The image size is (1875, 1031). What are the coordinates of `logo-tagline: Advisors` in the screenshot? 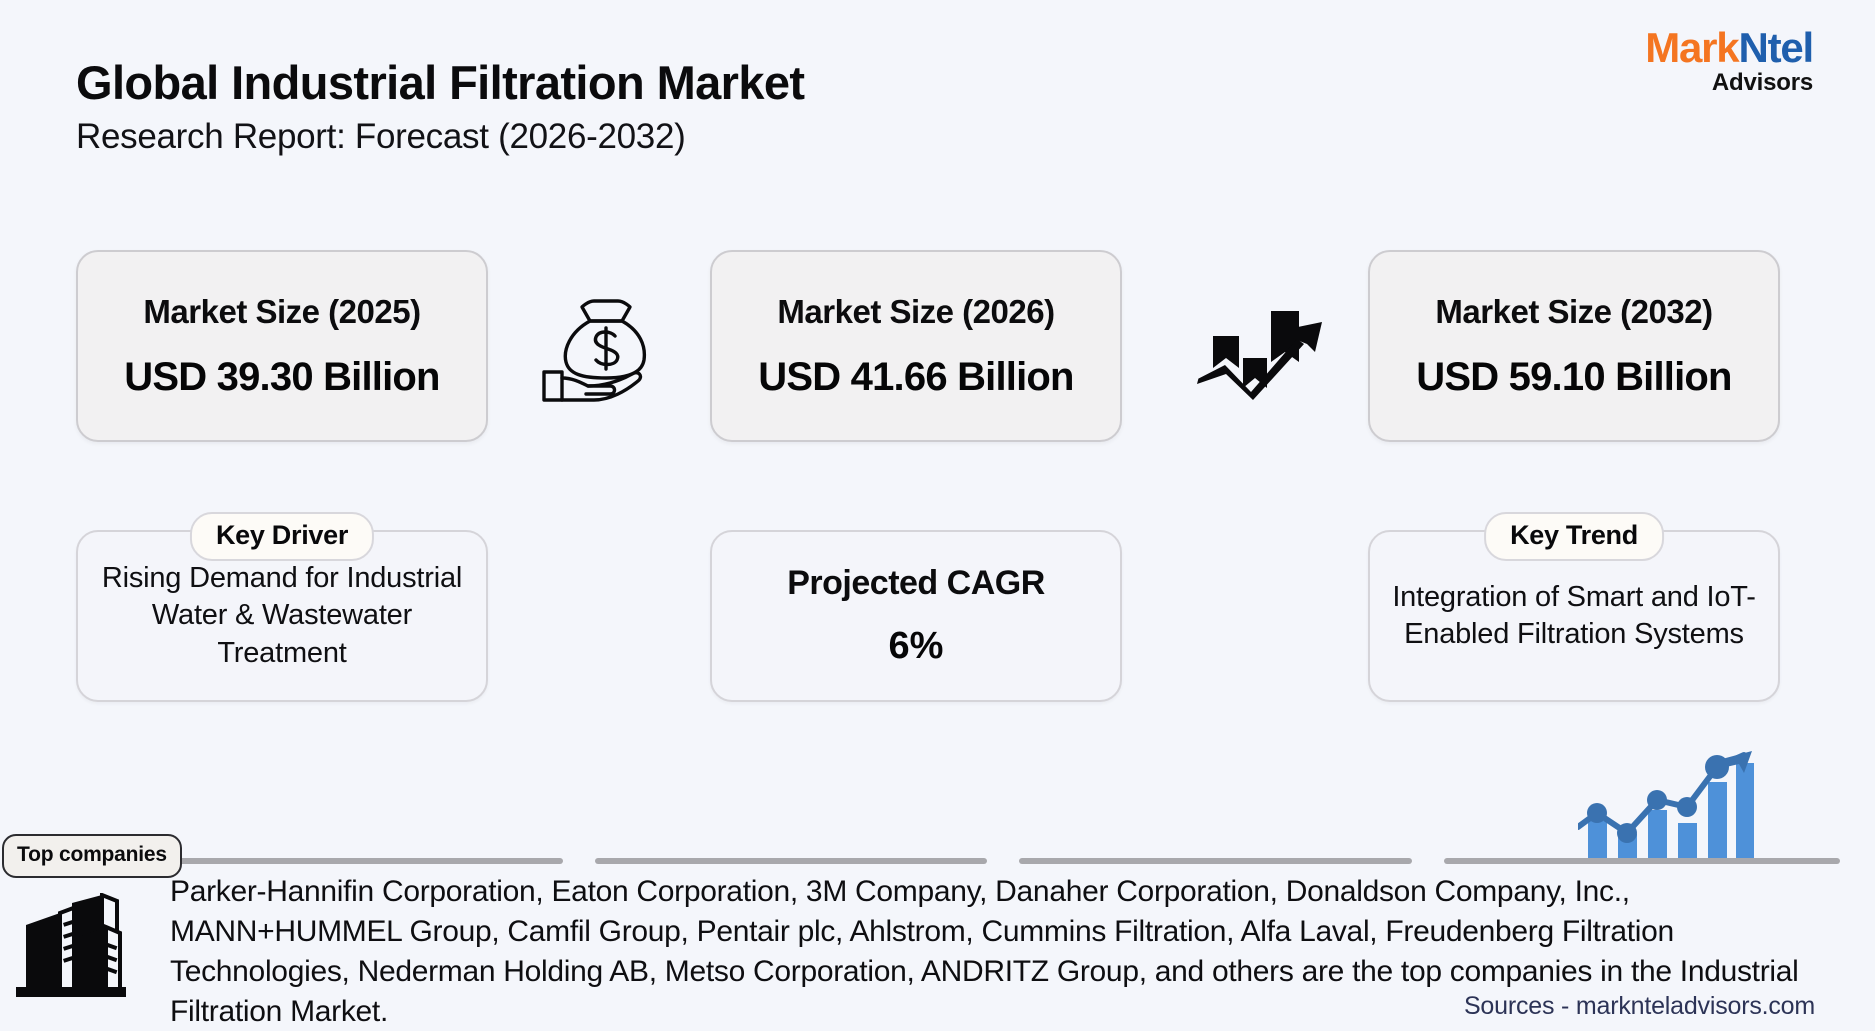 It's located at (1762, 82).